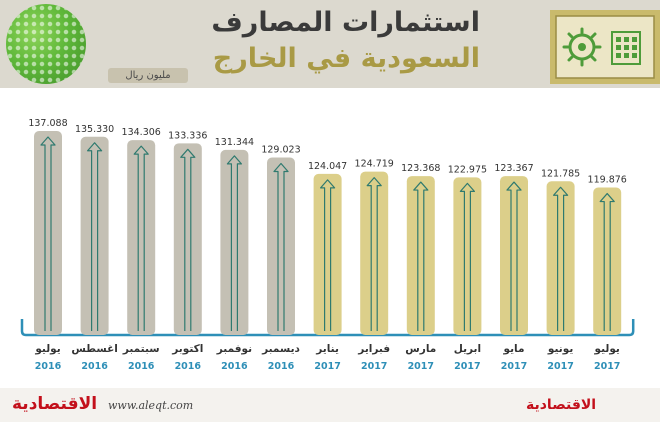 This screenshot has height=422, width=660. What do you see at coordinates (467, 349) in the screenshot?
I see `month-label-9: ابريل` at bounding box center [467, 349].